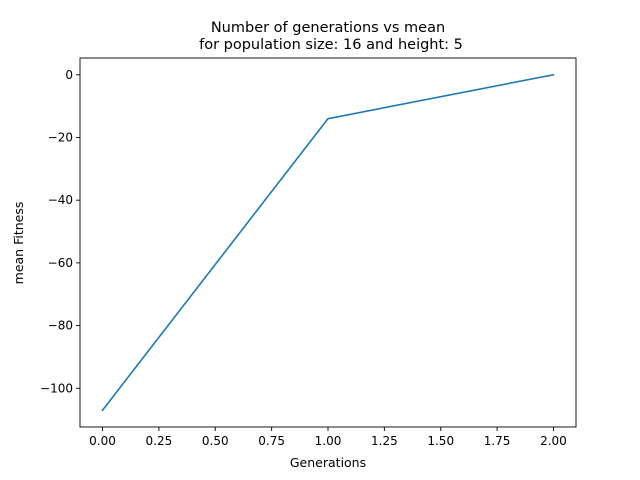 The width and height of the screenshot is (640, 480). Describe the element at coordinates (271, 441) in the screenshot. I see `x-tick-label: 0.75` at that location.